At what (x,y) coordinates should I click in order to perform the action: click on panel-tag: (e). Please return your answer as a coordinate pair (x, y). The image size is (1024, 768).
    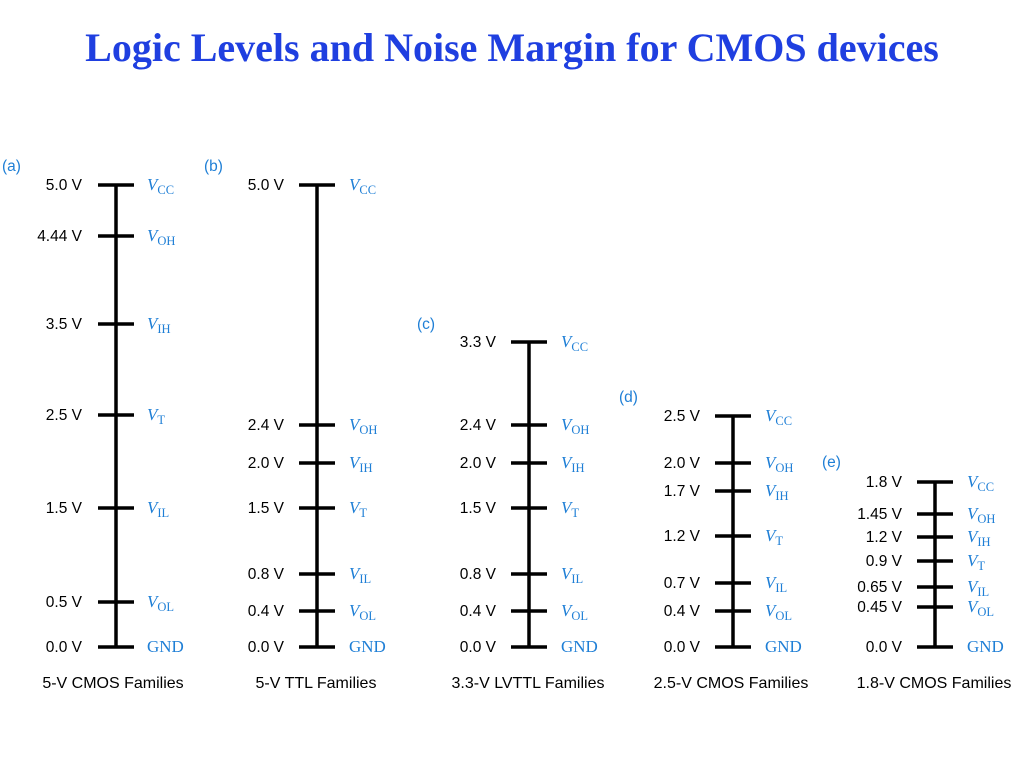
    Looking at the image, I should click on (831, 462).